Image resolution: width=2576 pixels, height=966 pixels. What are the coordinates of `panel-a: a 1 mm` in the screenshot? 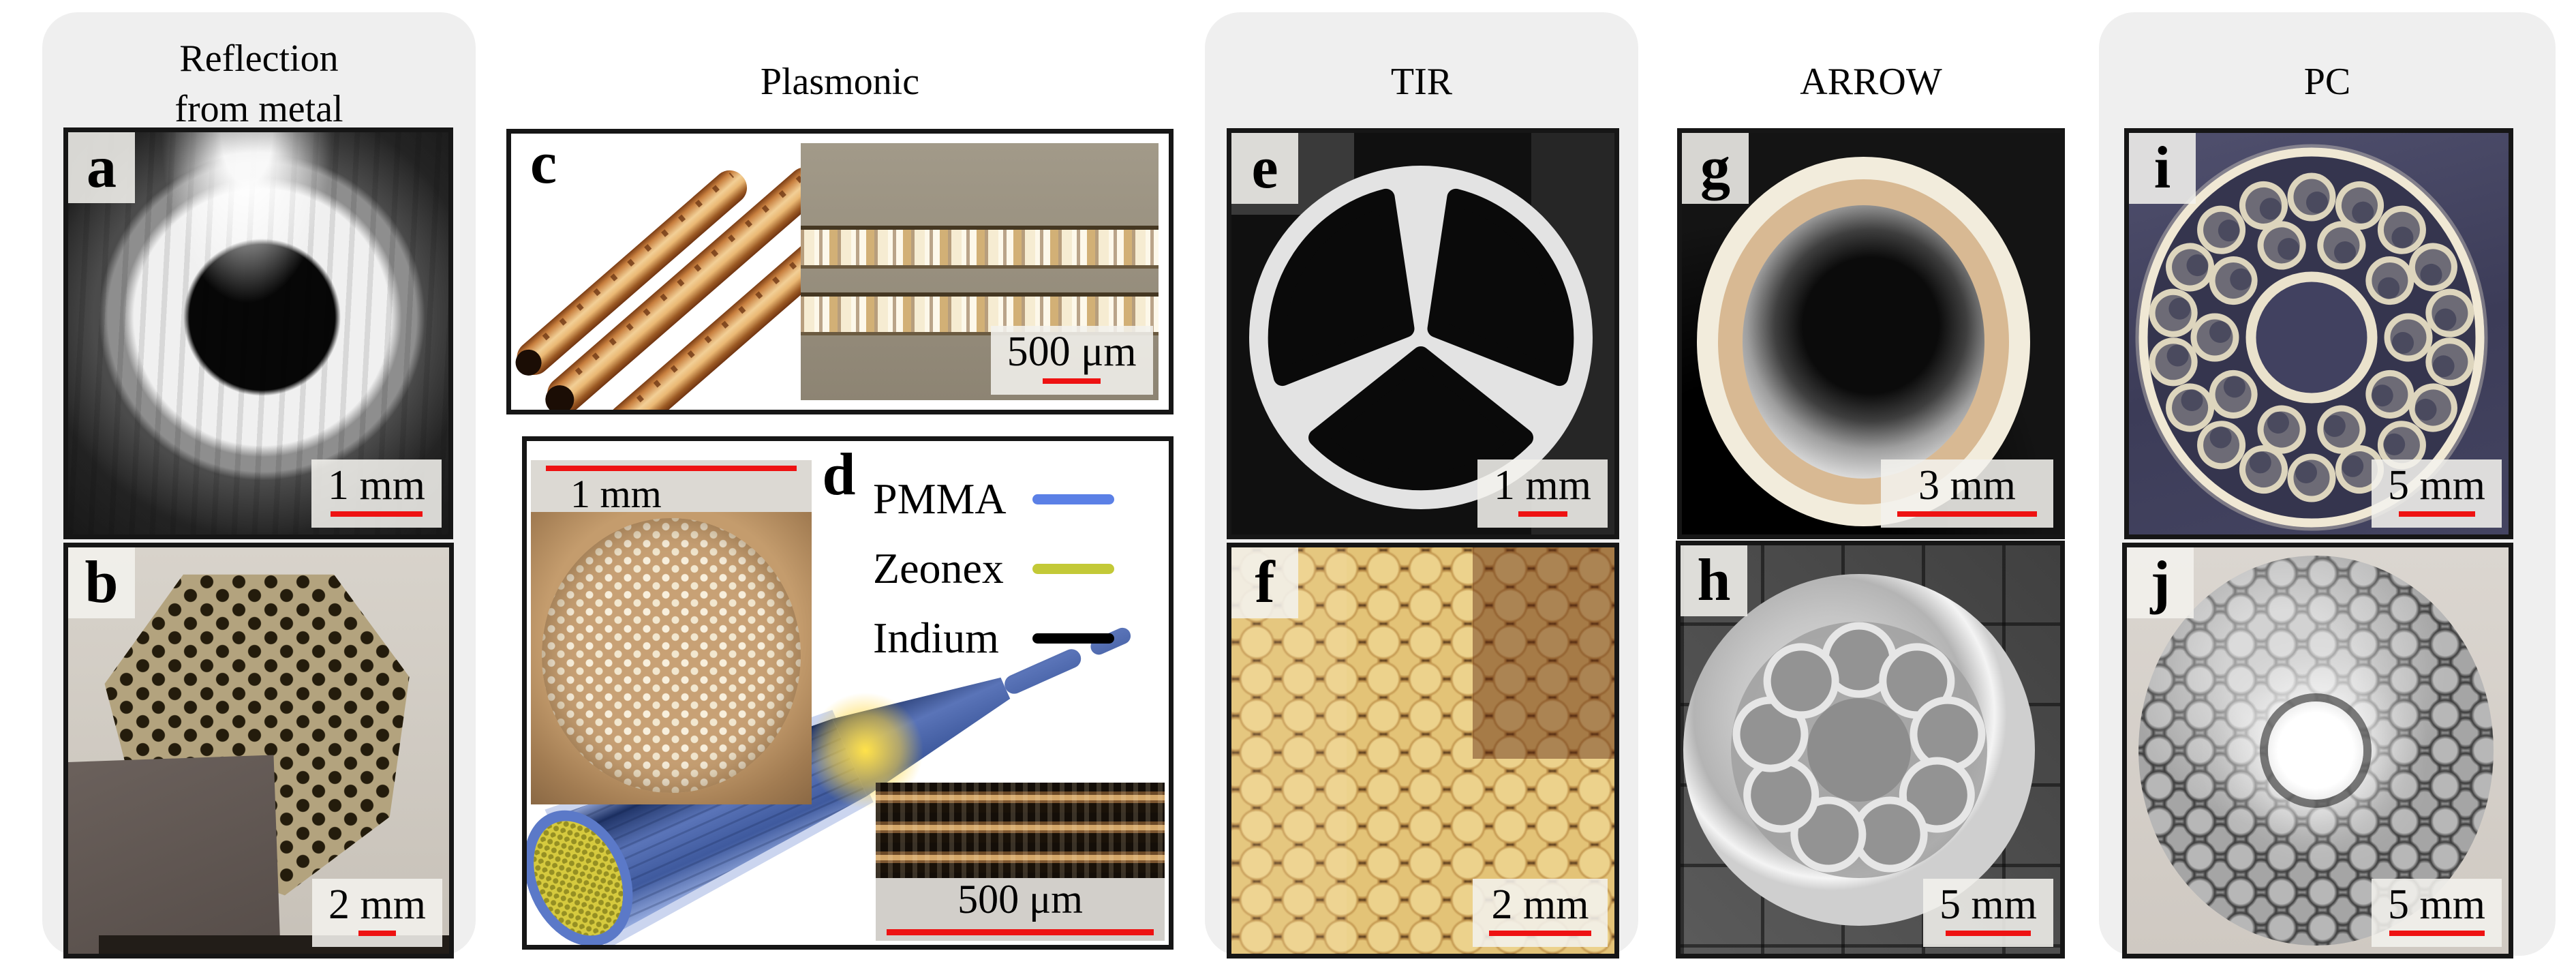 It's located at (258, 333).